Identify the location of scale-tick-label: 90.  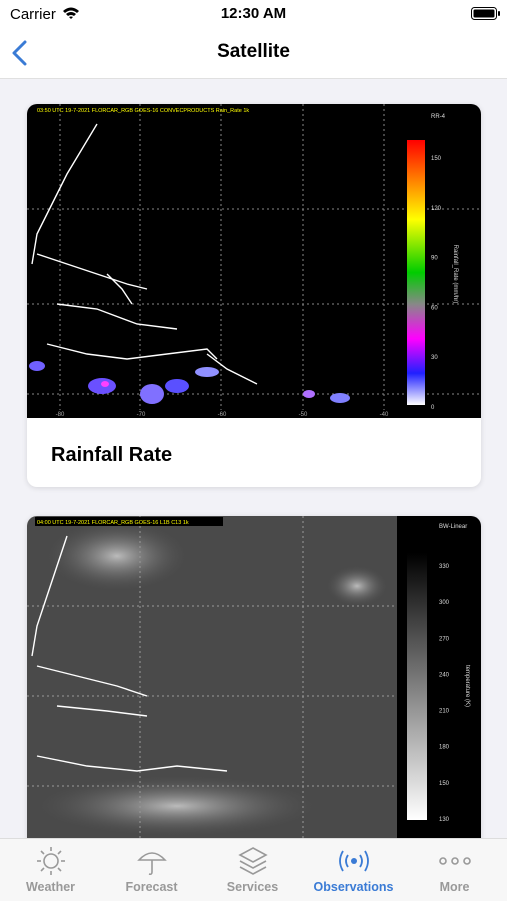
(434, 259).